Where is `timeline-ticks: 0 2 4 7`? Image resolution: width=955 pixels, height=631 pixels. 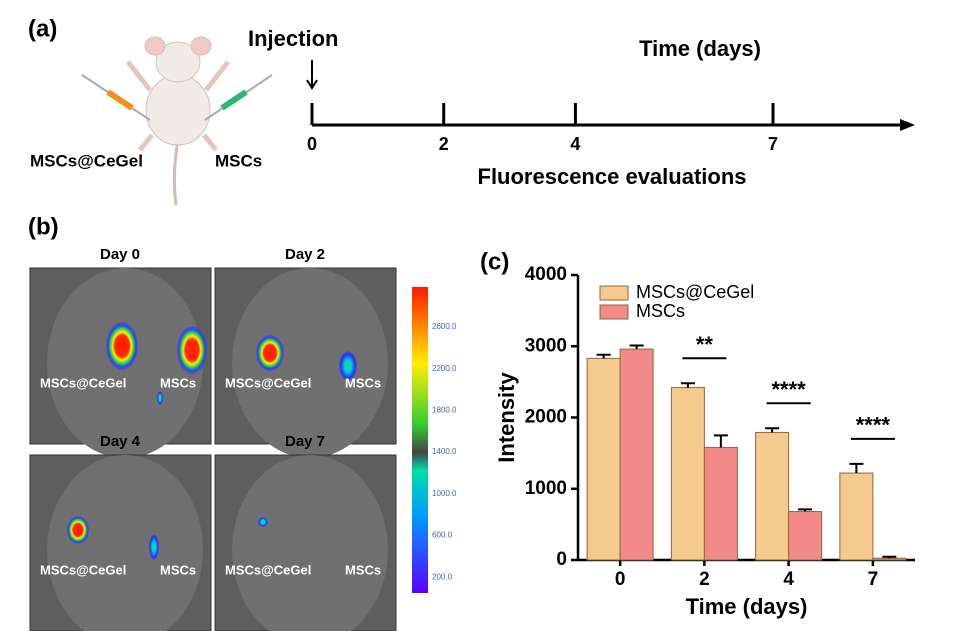 timeline-ticks: 0 2 4 7 is located at coordinates (542, 128).